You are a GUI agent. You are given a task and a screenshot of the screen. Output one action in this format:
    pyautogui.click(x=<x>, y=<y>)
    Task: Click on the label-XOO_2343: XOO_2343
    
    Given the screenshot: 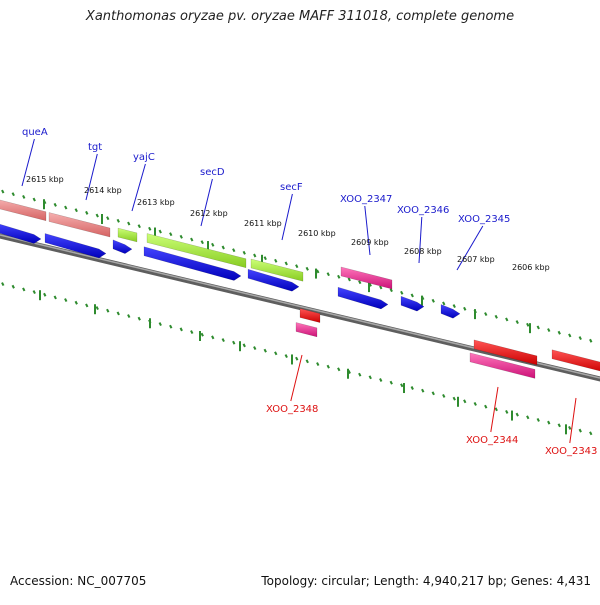 What is the action you would take?
    pyautogui.click(x=571, y=451)
    